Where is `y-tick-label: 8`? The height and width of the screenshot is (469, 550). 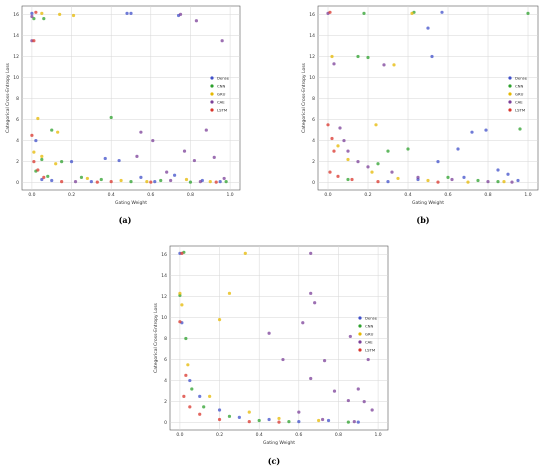
y-tick-label: 8 is located at coordinates (313, 99).